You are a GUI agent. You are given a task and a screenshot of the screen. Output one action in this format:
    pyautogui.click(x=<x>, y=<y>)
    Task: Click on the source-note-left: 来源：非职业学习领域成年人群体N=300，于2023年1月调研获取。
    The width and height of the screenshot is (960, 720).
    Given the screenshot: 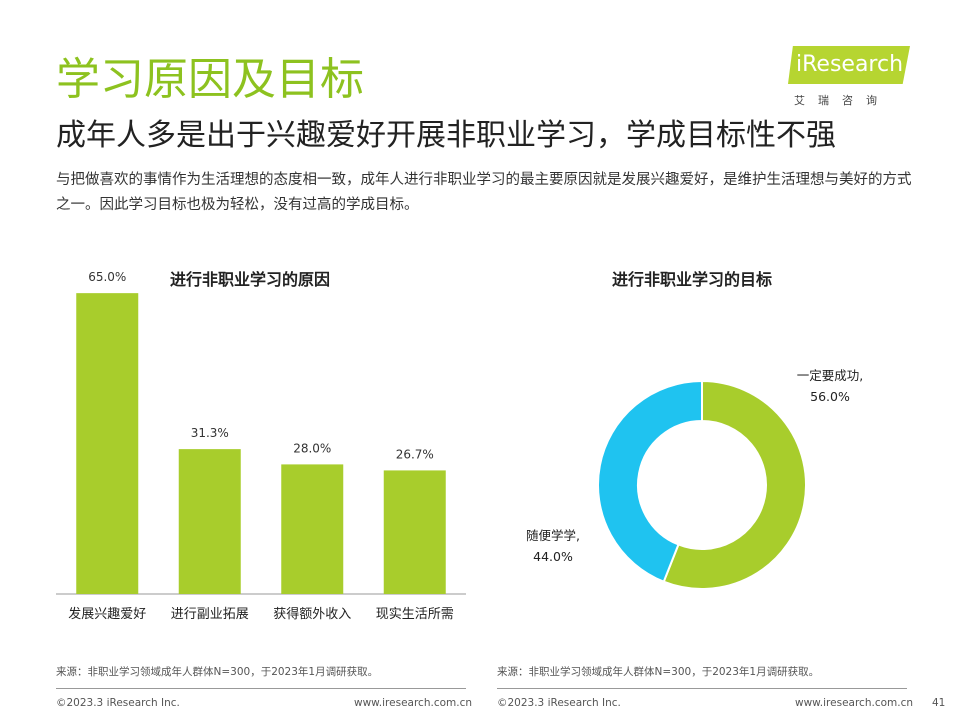 What is the action you would take?
    pyautogui.click(x=217, y=672)
    